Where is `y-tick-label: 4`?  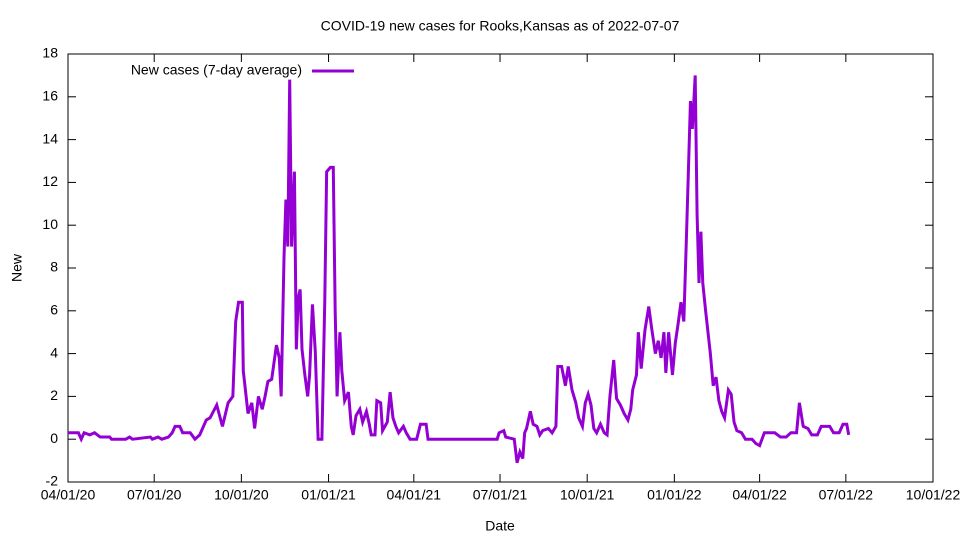
y-tick-label: 4 is located at coordinates (54, 352).